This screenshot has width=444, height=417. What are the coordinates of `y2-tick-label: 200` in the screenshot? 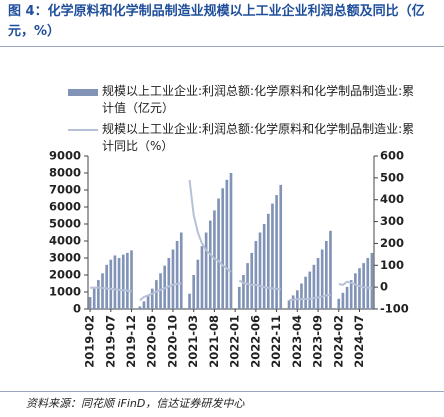 It's located at (392, 243).